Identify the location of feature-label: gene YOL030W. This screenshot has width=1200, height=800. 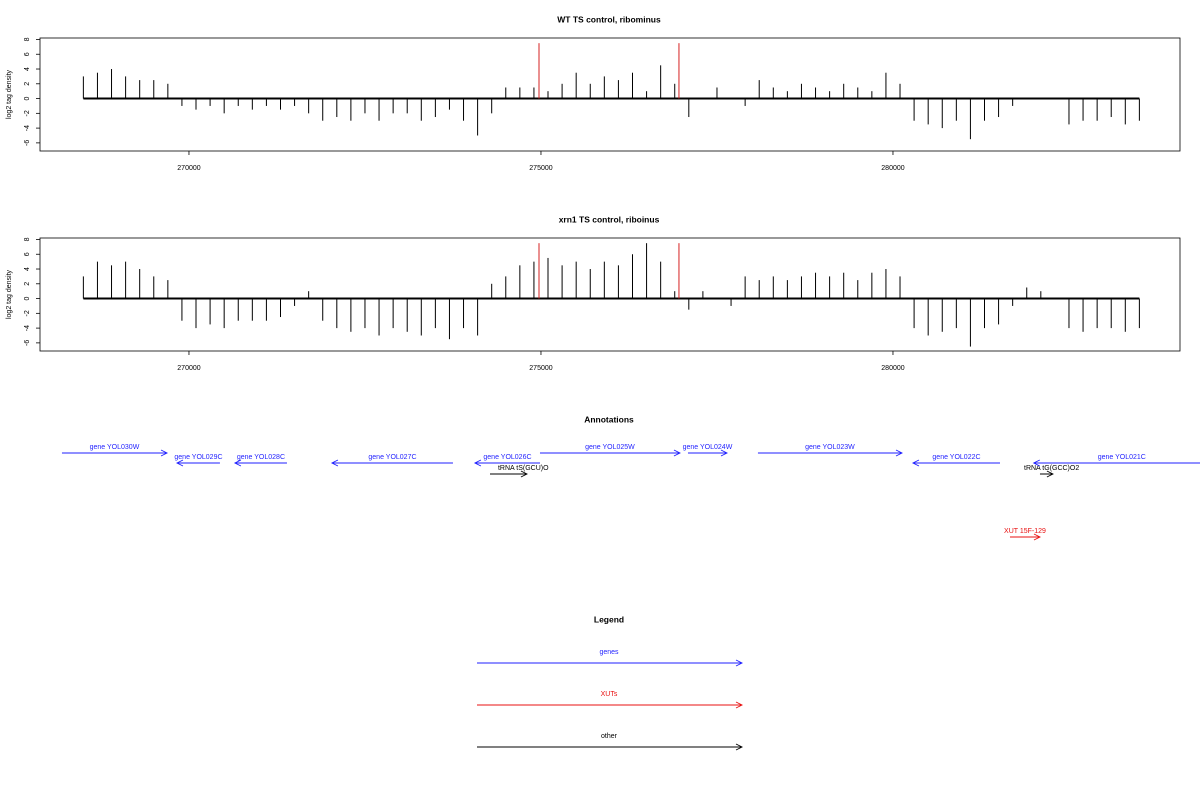
(115, 447).